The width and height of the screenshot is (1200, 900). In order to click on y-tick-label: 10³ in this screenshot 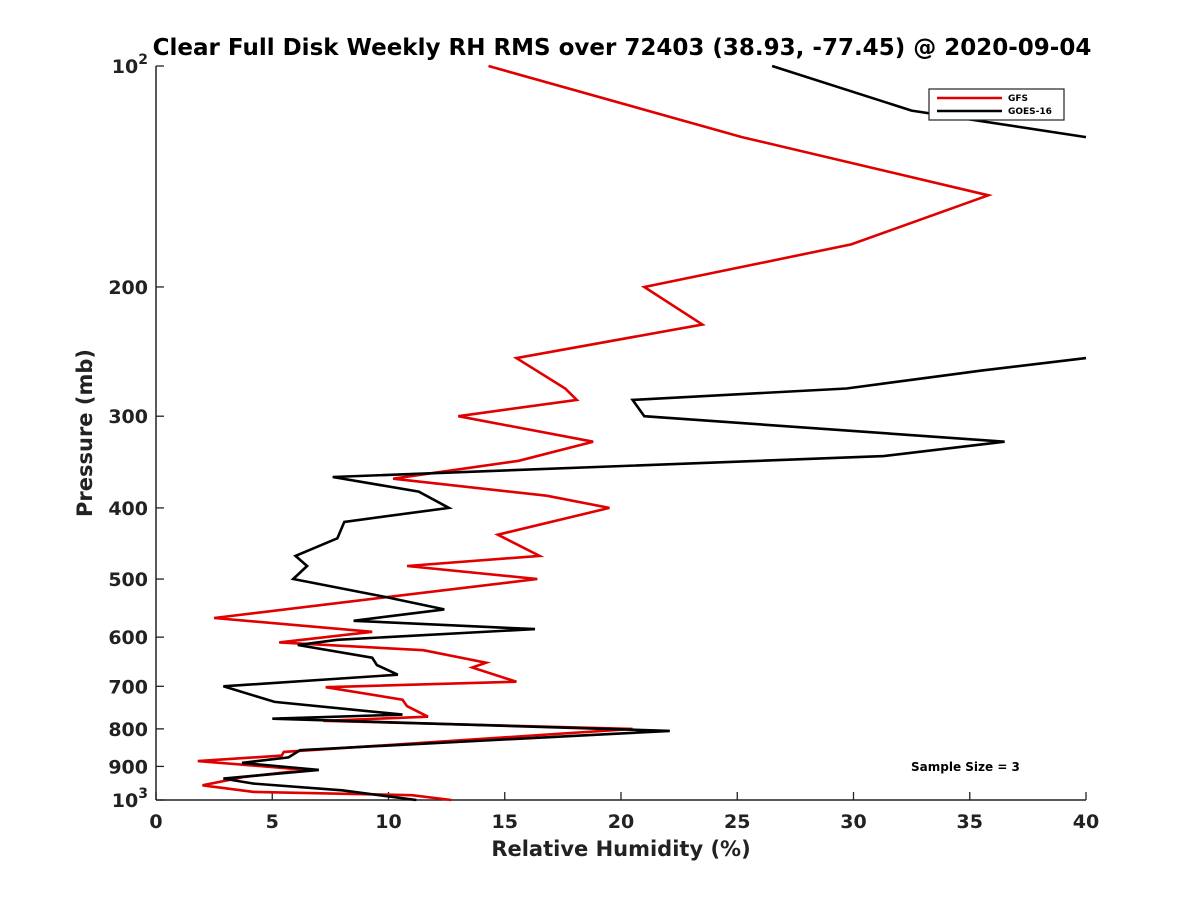, I will do `click(130, 799)`.